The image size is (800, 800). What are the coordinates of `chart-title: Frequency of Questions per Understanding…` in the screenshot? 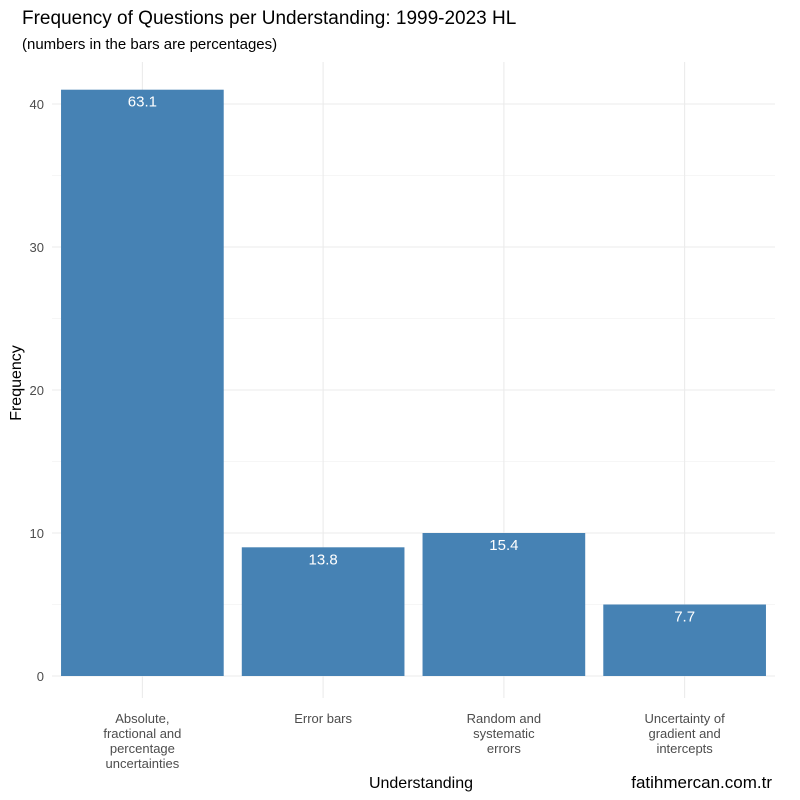 It's located at (269, 18).